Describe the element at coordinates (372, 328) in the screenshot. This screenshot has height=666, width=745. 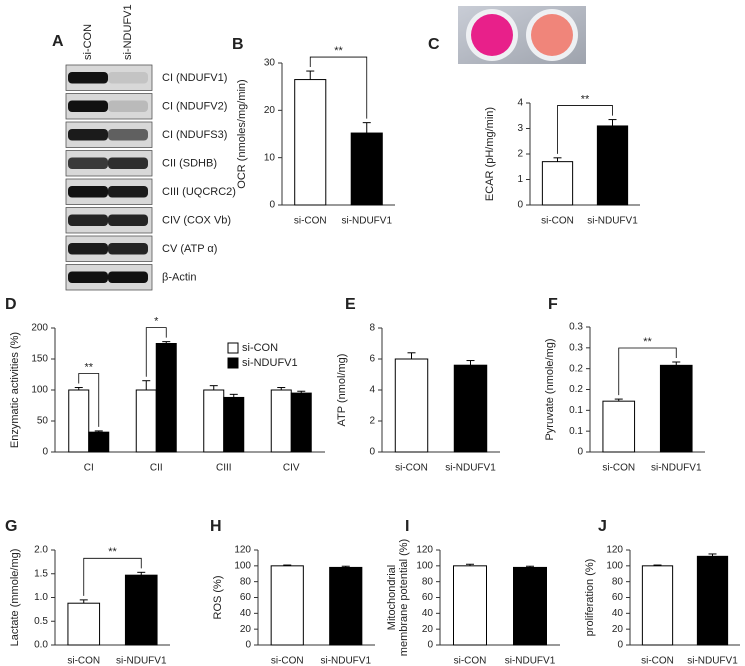
I see `y-tick-label: 8` at that location.